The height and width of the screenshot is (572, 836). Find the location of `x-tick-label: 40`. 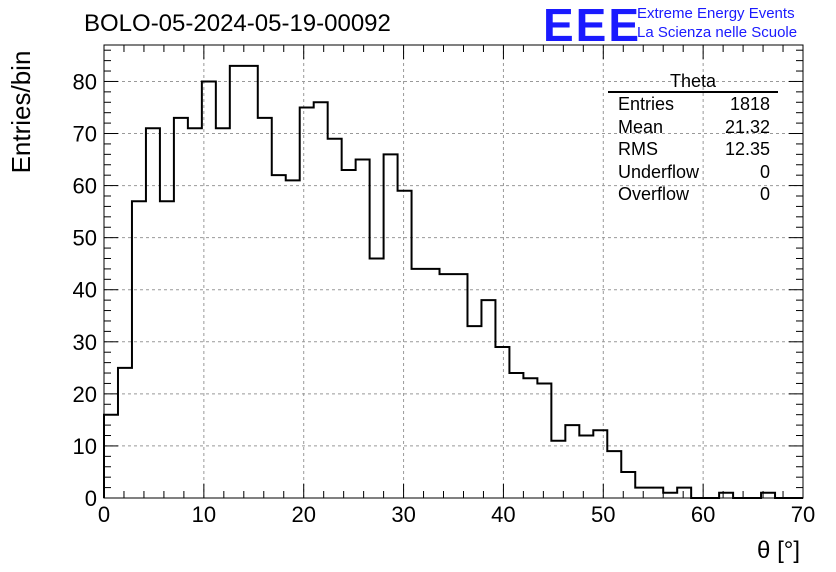

x-tick-label: 40 is located at coordinates (503, 514).